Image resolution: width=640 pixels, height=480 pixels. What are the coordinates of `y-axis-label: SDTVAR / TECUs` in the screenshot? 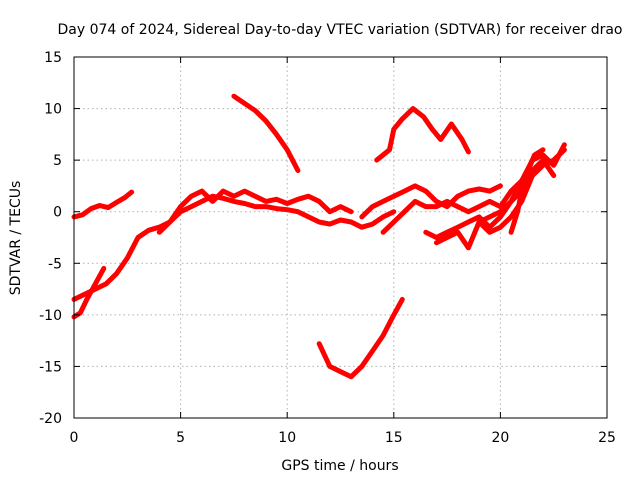 It's located at (16, 238).